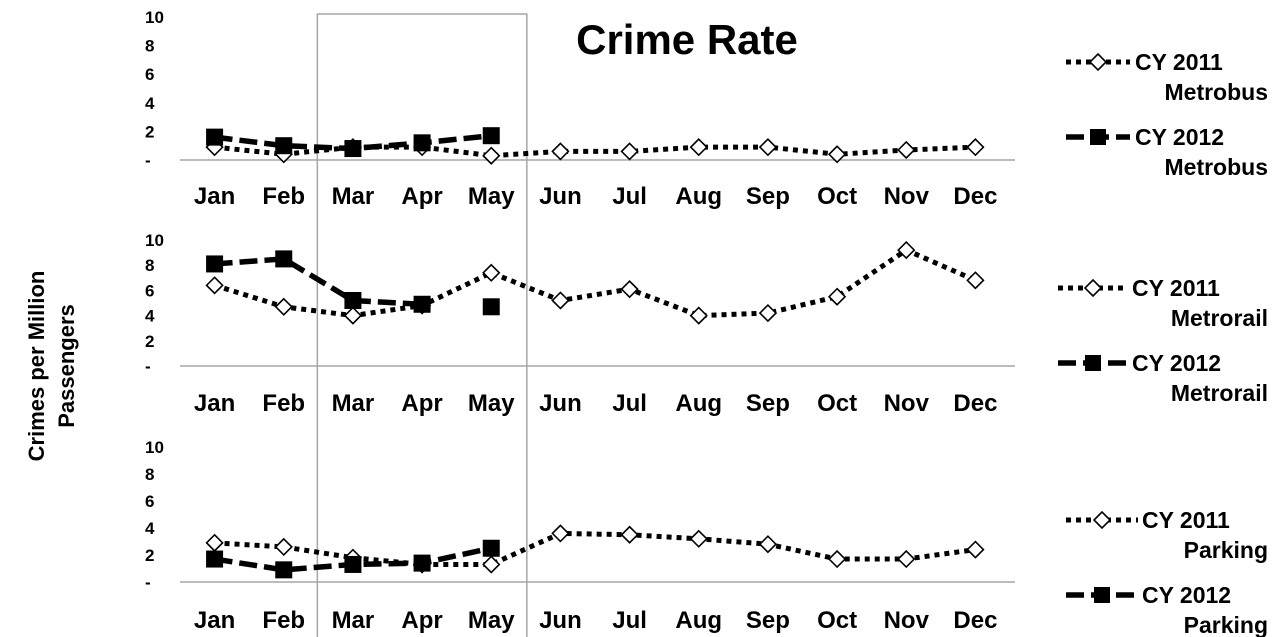 This screenshot has width=1275, height=637. Describe the element at coordinates (66, 366) in the screenshot. I see `y-axis-label-line2: Passengers` at that location.